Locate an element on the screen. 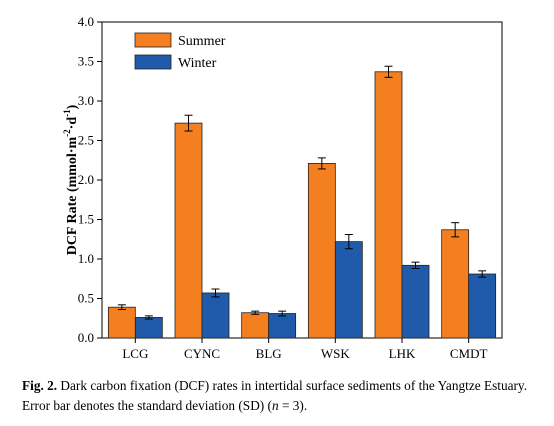 The image size is (554, 426). caption-end: = 3). is located at coordinates (293, 405).